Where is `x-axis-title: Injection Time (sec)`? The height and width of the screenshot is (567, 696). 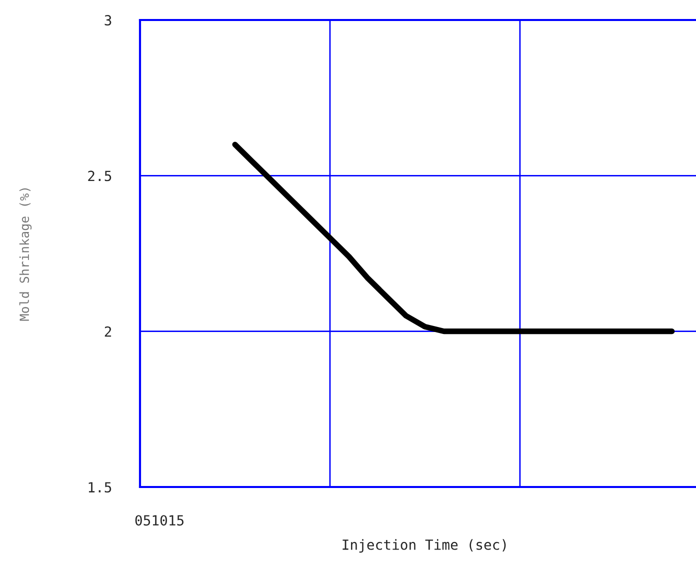 x-axis-title: Injection Time (sec) is located at coordinates (424, 546).